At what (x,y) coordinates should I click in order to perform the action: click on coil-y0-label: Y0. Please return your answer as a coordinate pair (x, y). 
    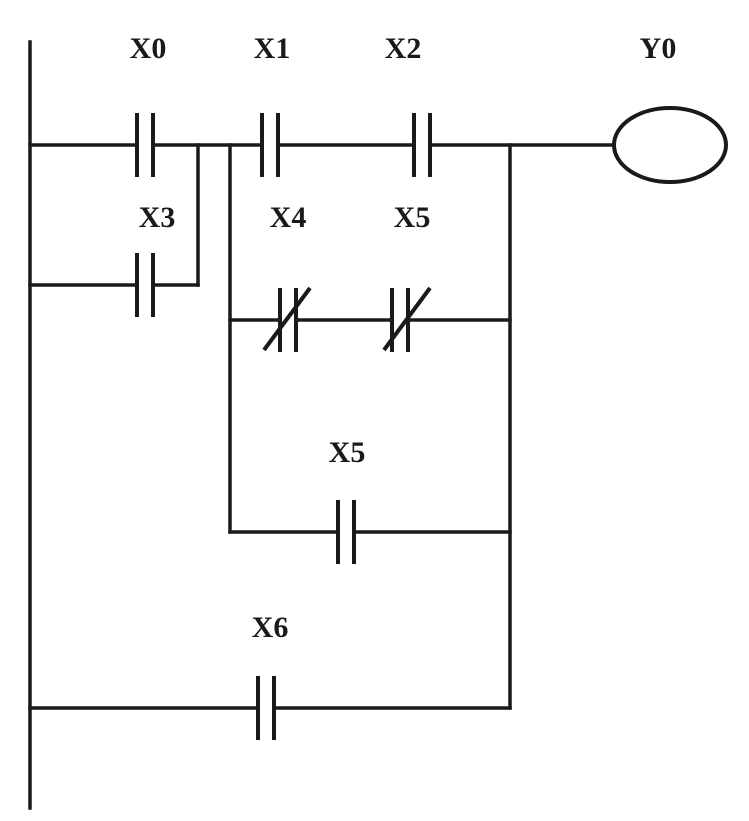
    Looking at the image, I should click on (658, 48).